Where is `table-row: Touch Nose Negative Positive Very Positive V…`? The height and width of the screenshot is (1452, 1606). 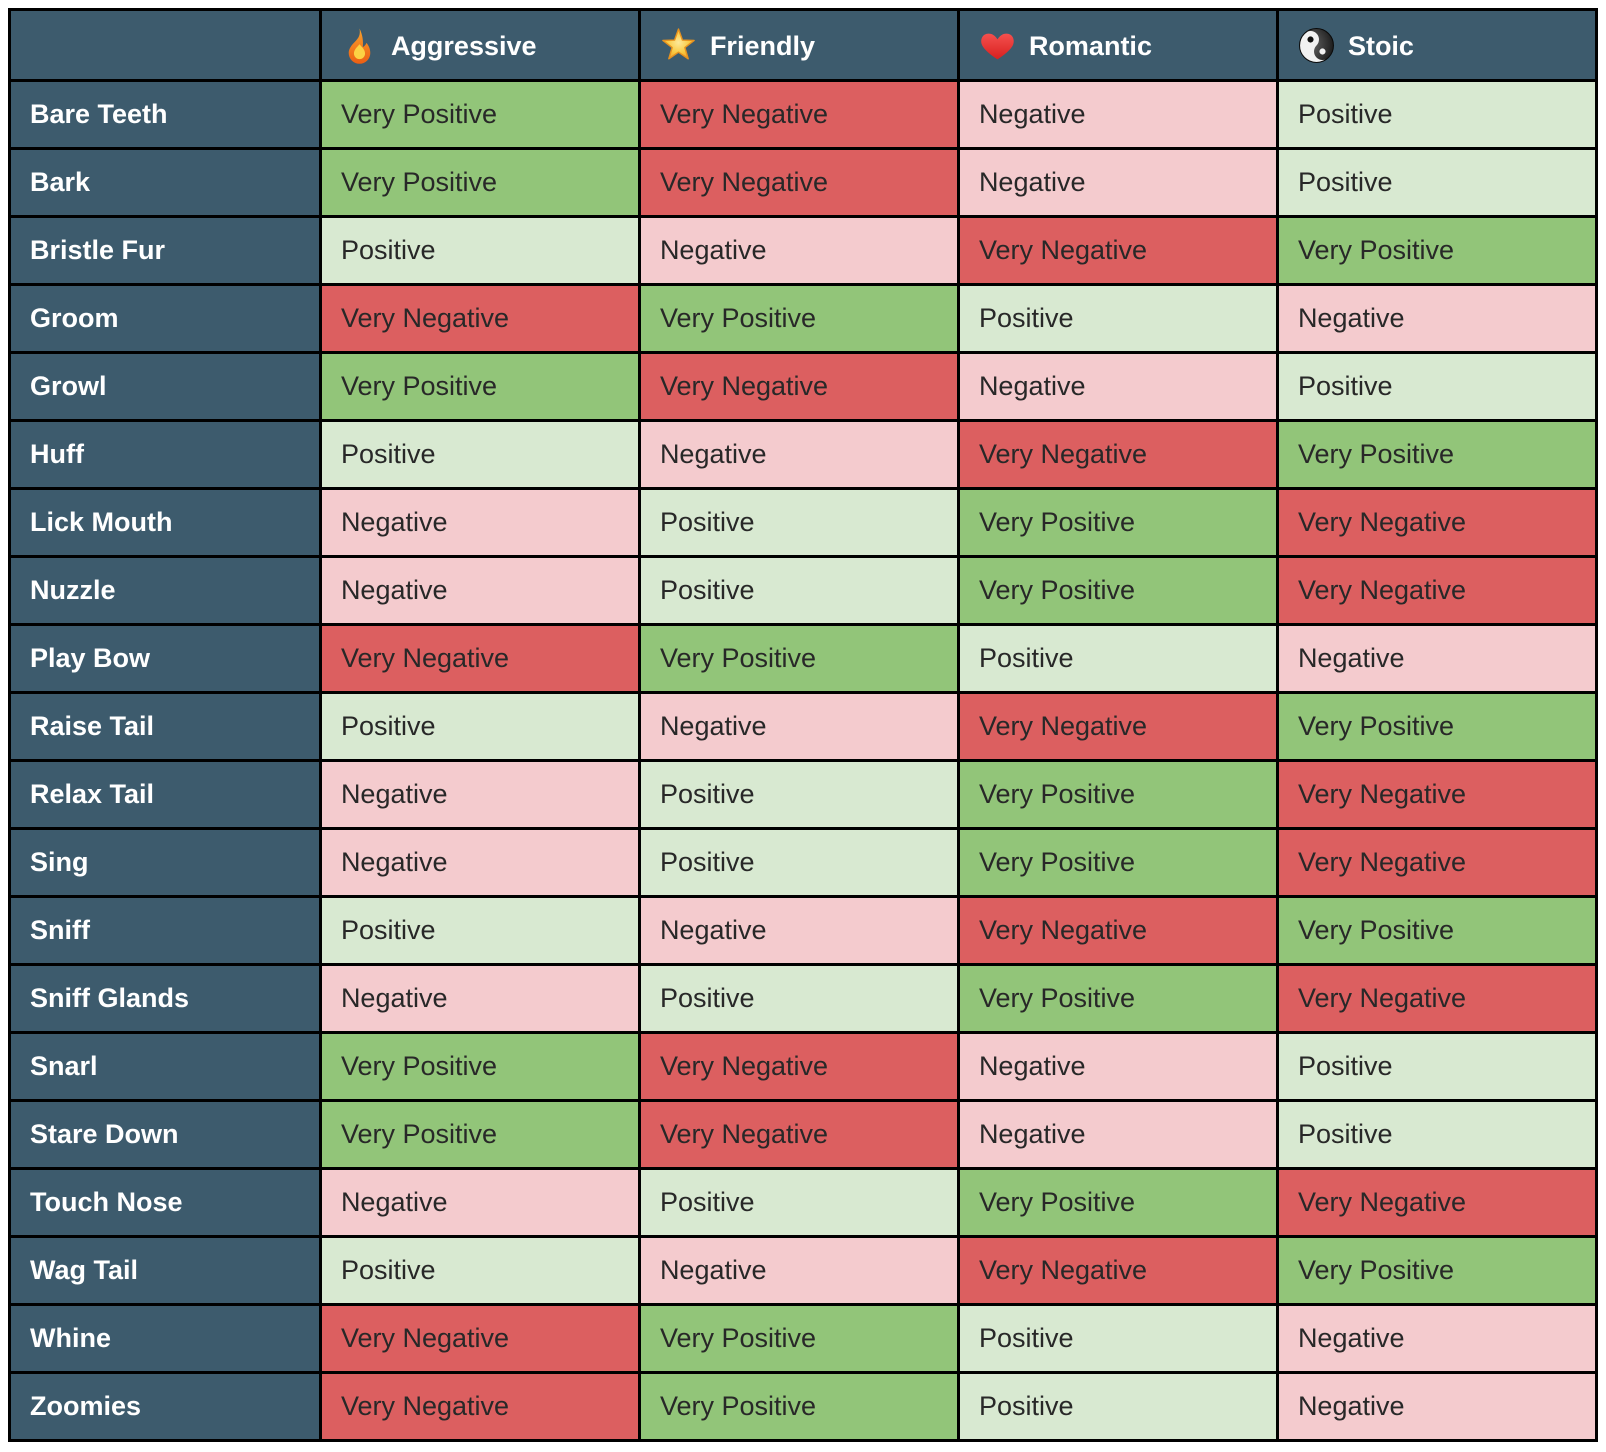 table-row: Touch Nose Negative Positive Very Positive V… is located at coordinates (803, 1202).